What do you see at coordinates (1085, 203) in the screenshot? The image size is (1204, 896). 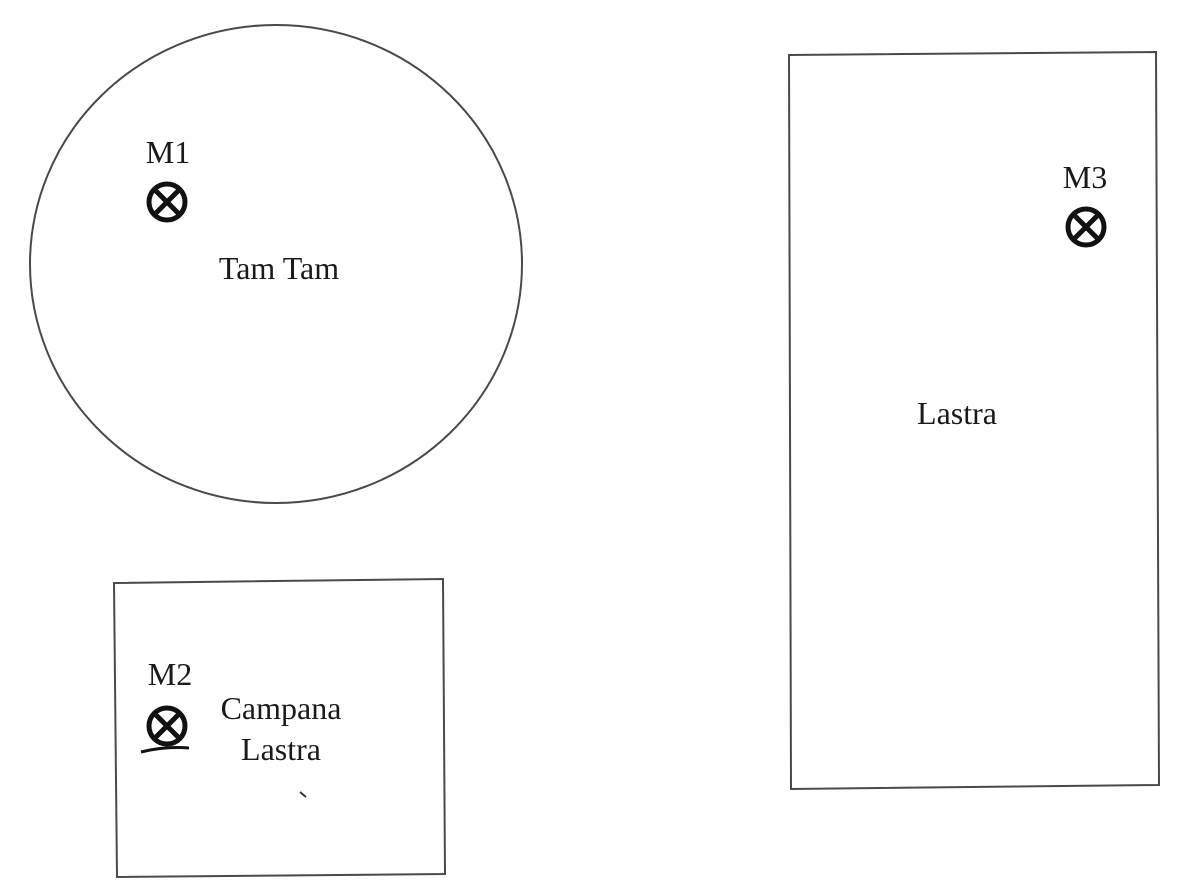 I see `microphone-m3: M3` at bounding box center [1085, 203].